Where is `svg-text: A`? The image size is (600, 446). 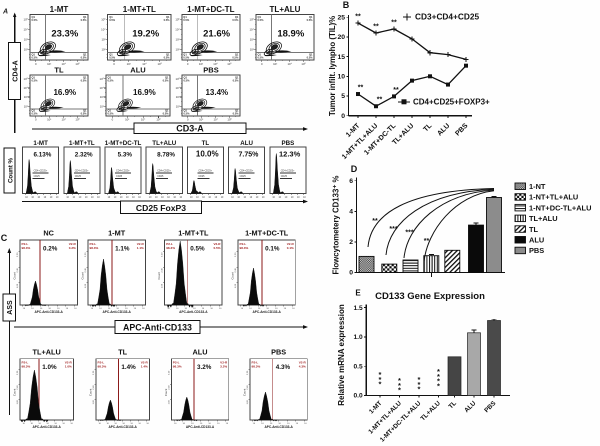
svg-text: A is located at coordinates (5, 12).